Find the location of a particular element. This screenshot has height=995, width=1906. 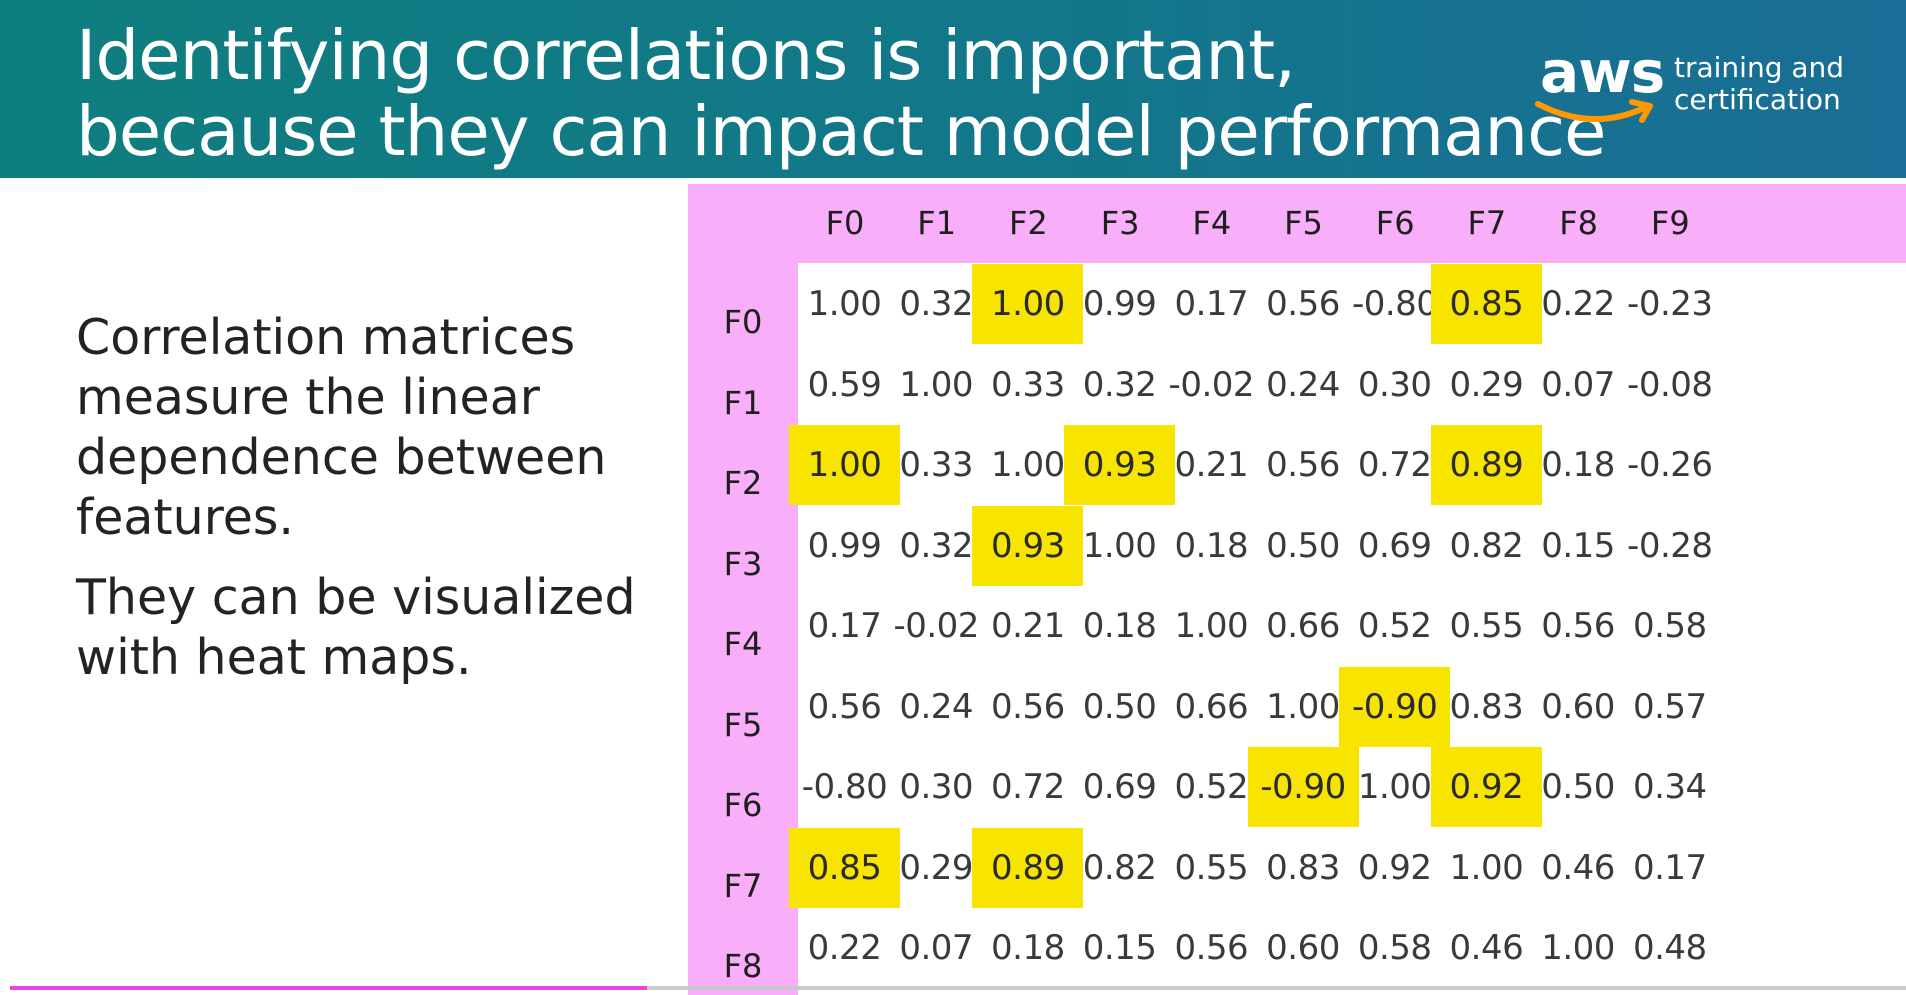

column-header-f4: F4 is located at coordinates (1212, 223).